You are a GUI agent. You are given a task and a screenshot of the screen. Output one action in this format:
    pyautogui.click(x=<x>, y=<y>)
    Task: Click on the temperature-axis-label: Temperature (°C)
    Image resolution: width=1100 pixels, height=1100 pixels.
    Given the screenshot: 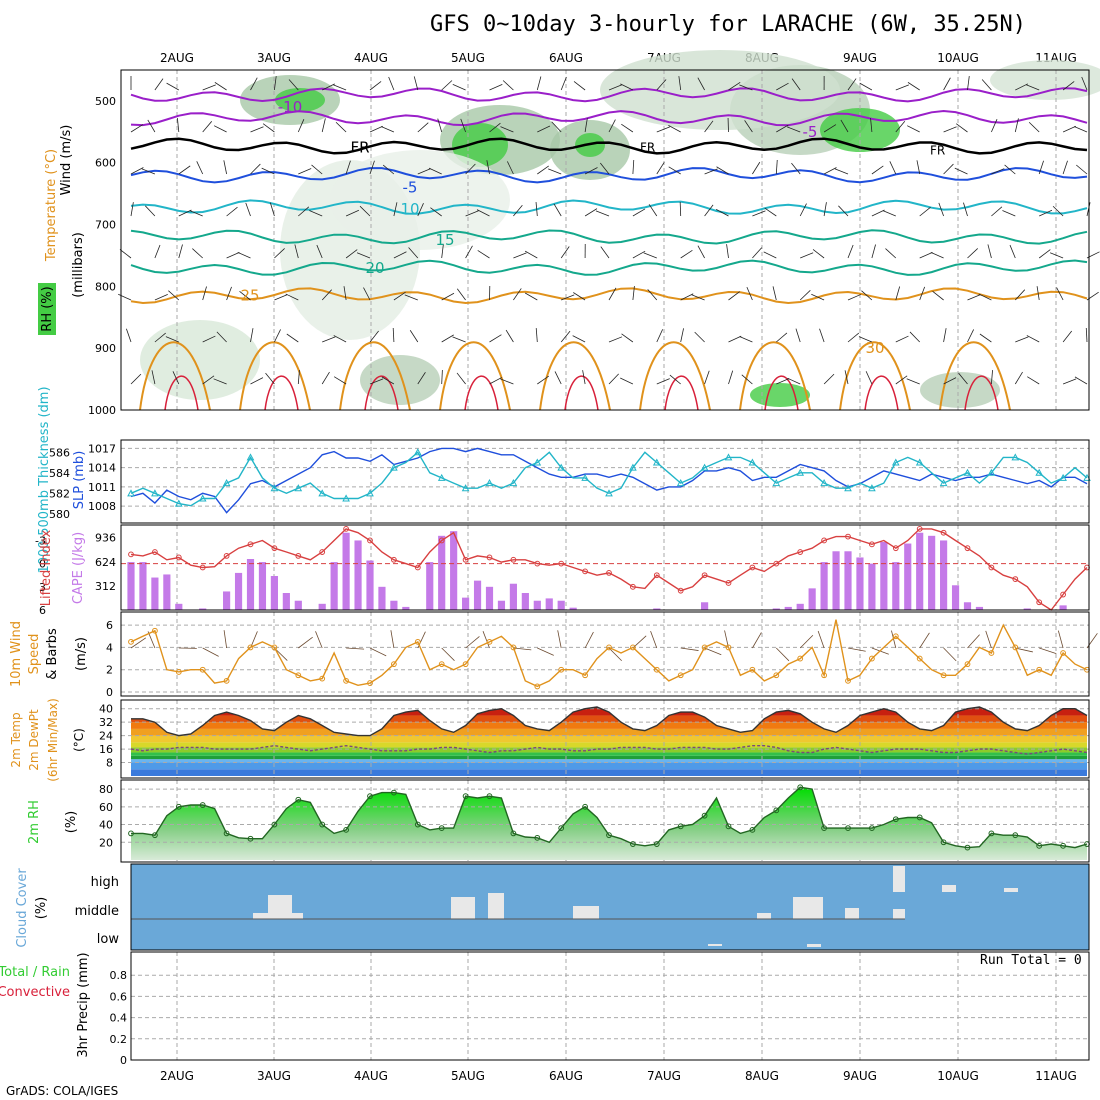 What is the action you would take?
    pyautogui.click(x=51, y=205)
    